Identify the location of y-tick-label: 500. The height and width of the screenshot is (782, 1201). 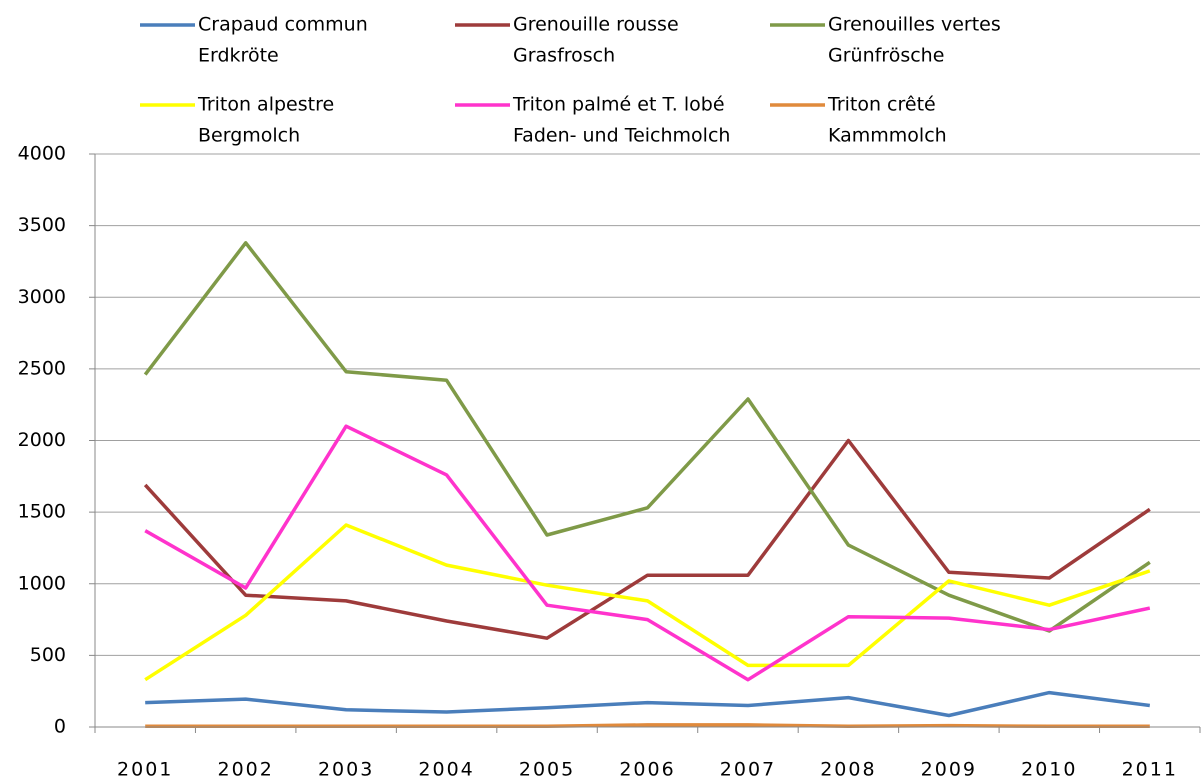
(48, 655).